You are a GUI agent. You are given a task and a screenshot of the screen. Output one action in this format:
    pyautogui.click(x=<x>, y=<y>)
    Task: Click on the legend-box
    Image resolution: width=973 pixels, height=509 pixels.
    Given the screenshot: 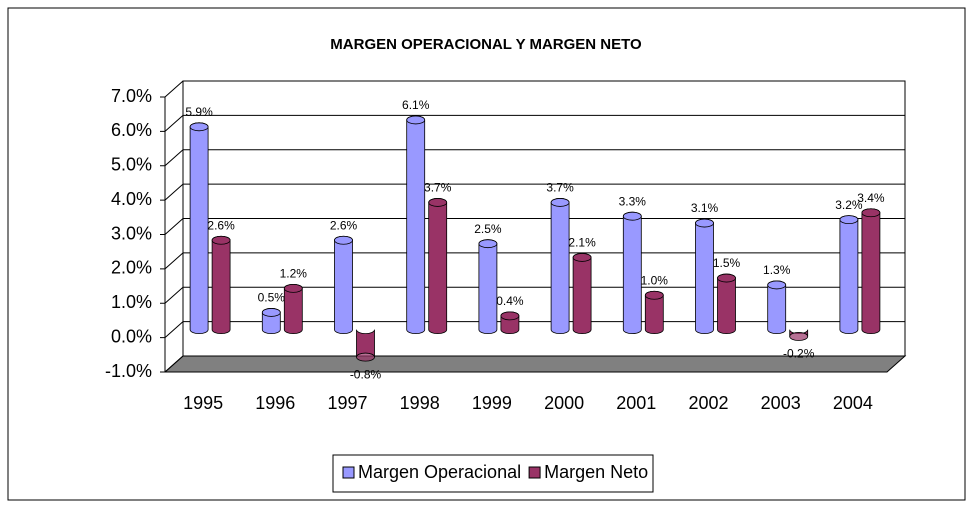 What is the action you would take?
    pyautogui.click(x=493, y=473)
    